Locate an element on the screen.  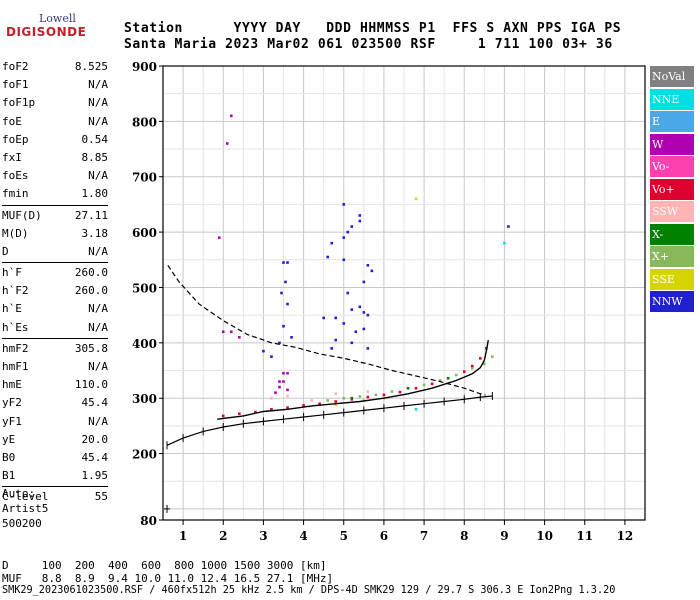
x-tick-label: 3 is located at coordinates (263, 536).